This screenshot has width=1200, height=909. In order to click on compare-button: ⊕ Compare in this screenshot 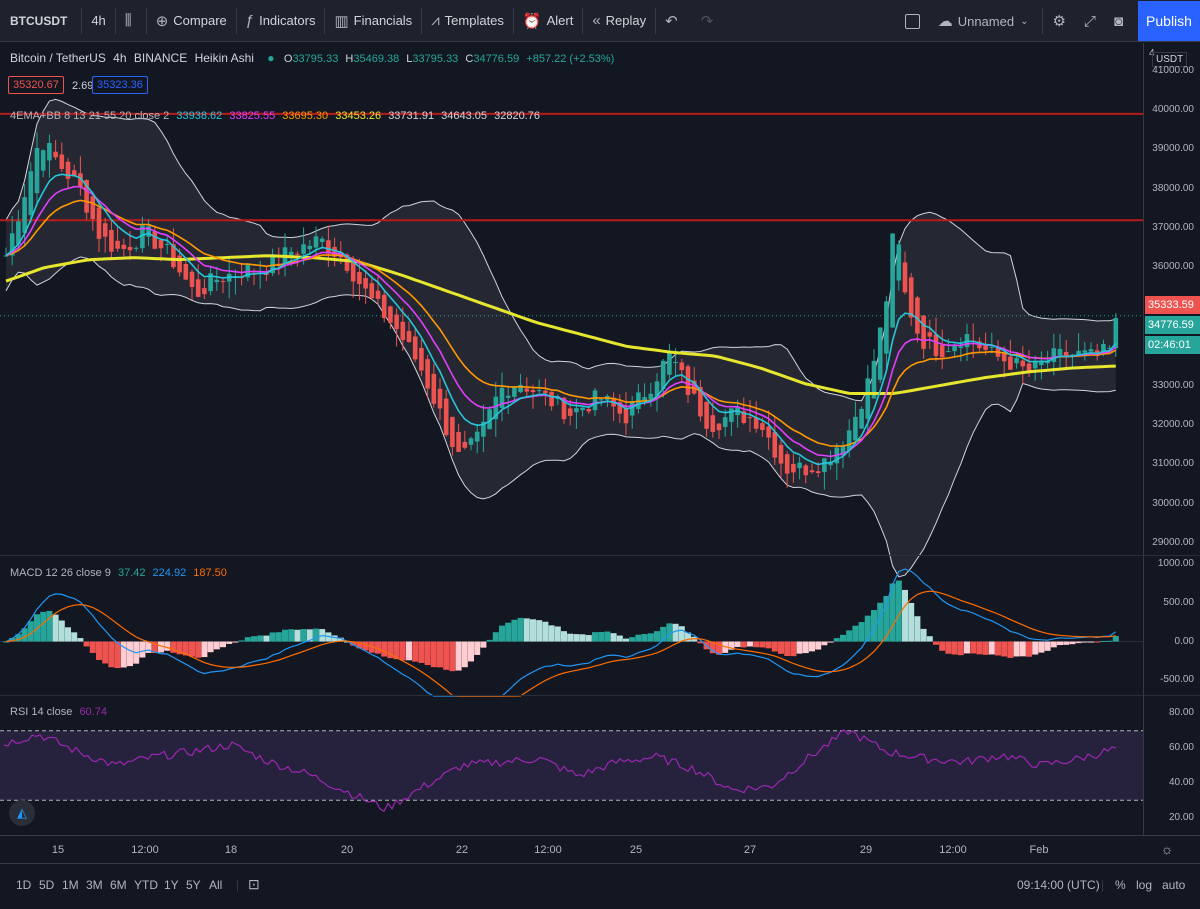, I will do `click(191, 21)`.